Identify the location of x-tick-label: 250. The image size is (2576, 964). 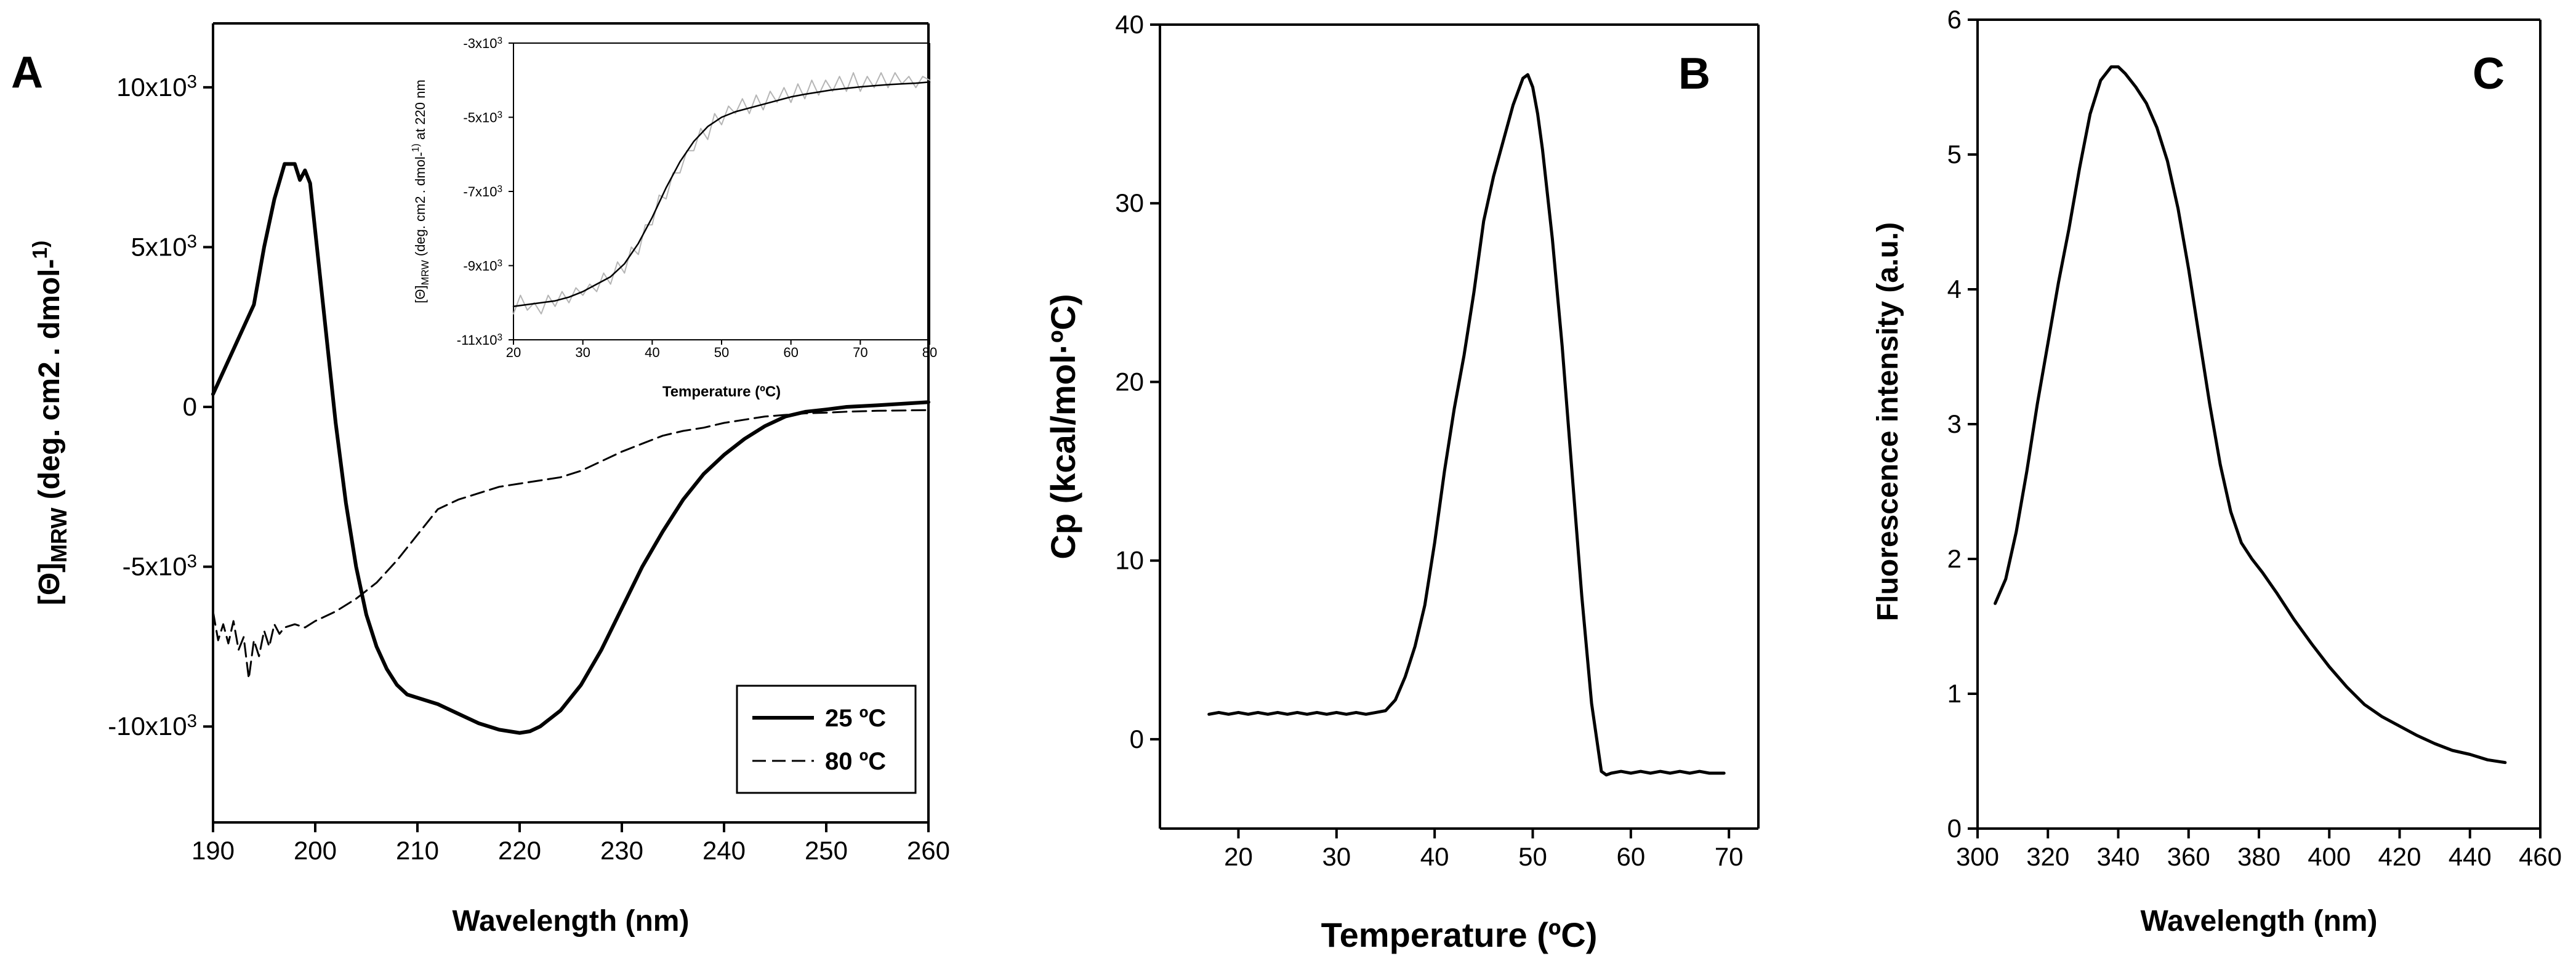
(826, 850).